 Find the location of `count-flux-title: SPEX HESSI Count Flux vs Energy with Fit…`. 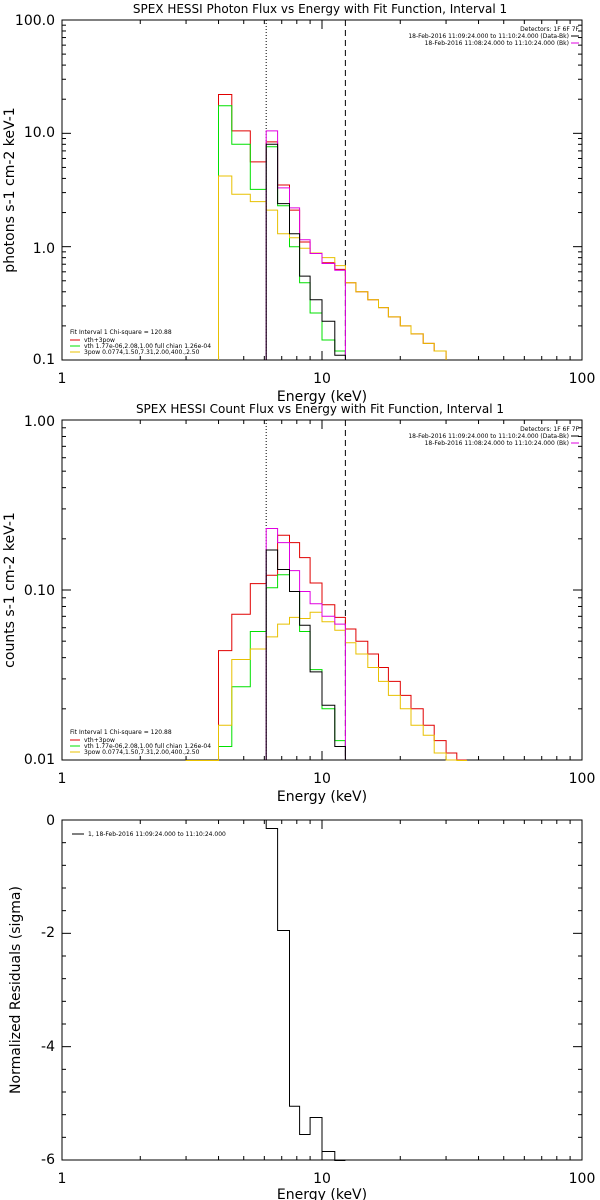

count-flux-title: SPEX HESSI Count Flux vs Energy with Fit… is located at coordinates (320, 409).